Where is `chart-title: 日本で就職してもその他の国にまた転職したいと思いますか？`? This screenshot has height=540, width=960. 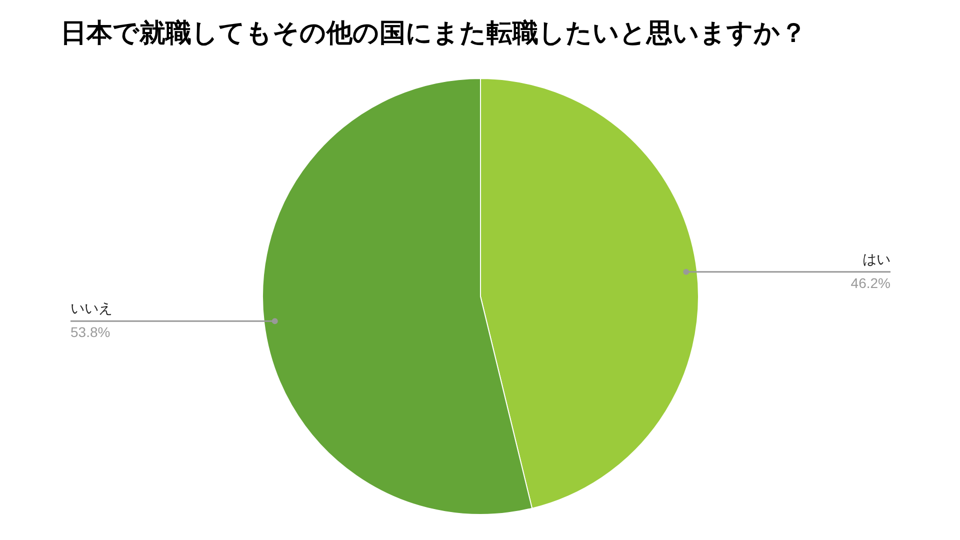 chart-title: 日本で就職してもその他の国にまた転職したいと思いますか？ is located at coordinates (433, 33).